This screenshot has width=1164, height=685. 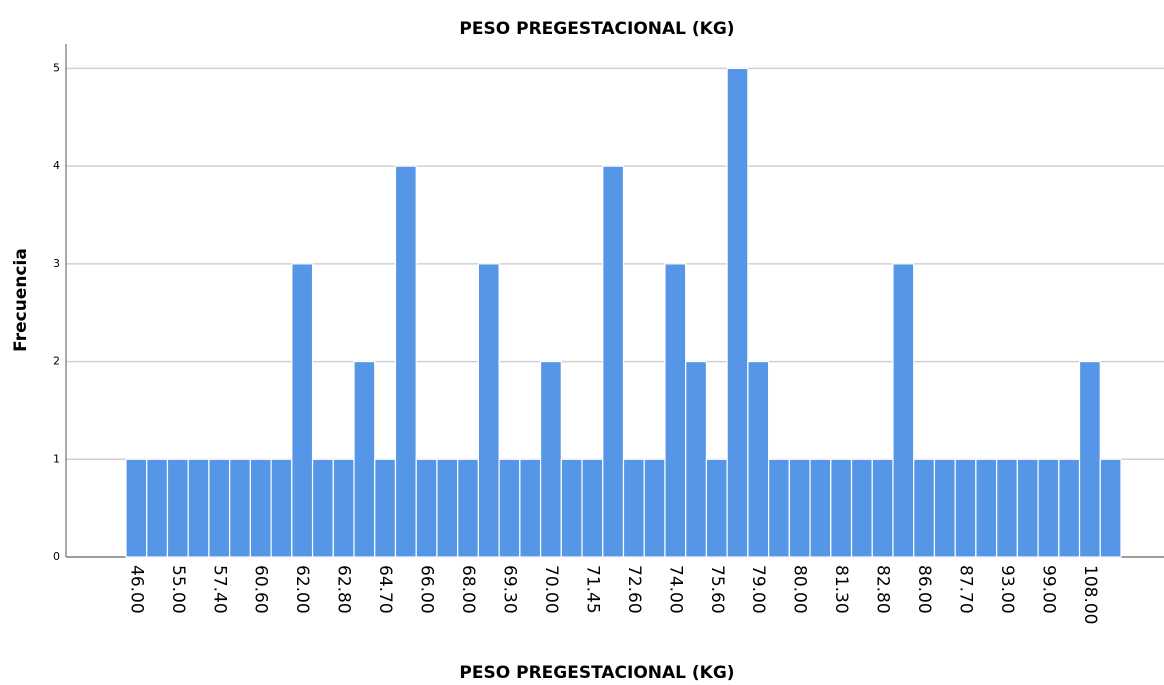 What do you see at coordinates (427, 589) in the screenshot?
I see `x-tick-label: 66.00` at bounding box center [427, 589].